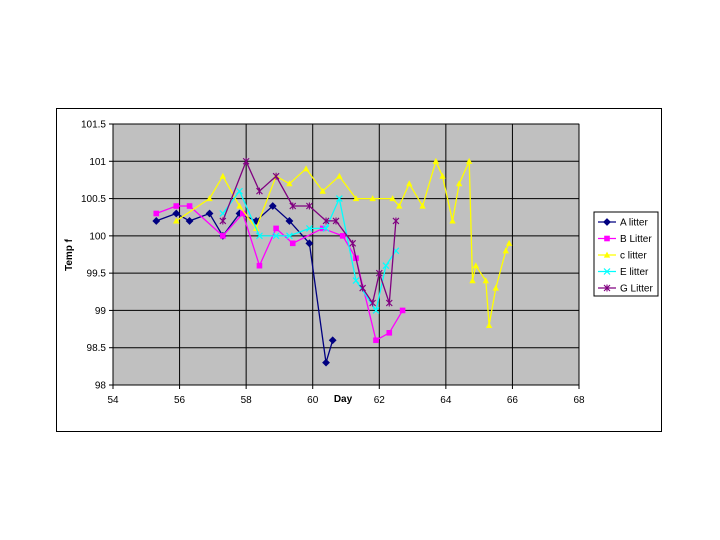 The width and height of the screenshot is (720, 540). I want to click on x-tick-label: 68, so click(579, 400).